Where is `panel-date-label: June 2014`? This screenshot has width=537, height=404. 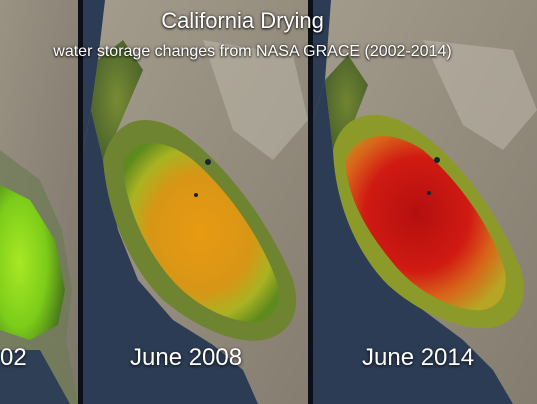 panel-date-label: June 2014 is located at coordinates (418, 357).